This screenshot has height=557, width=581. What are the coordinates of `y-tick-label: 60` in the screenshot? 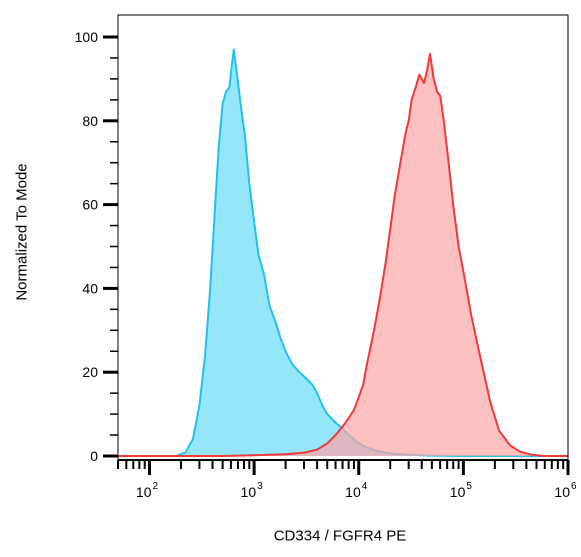 It's located at (90, 205).